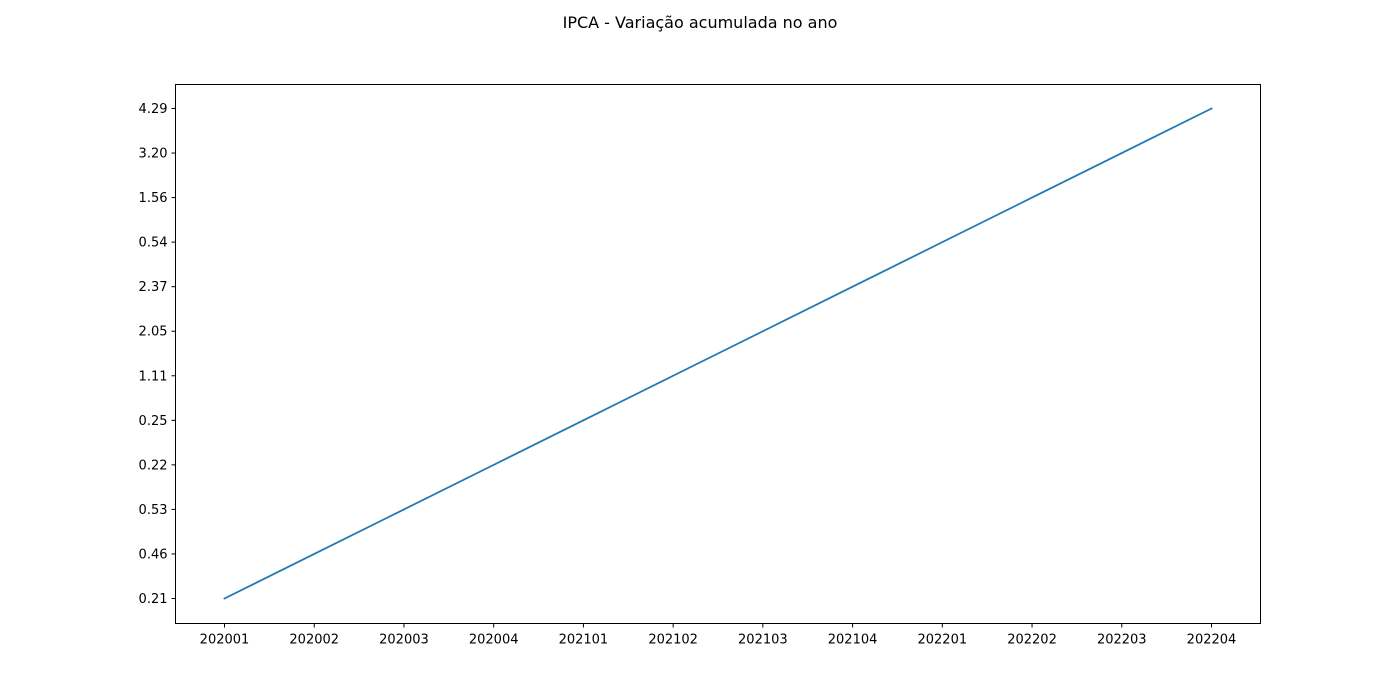 The width and height of the screenshot is (1400, 700). Describe the element at coordinates (494, 640) in the screenshot. I see `x-tick-label: 202004` at that location.